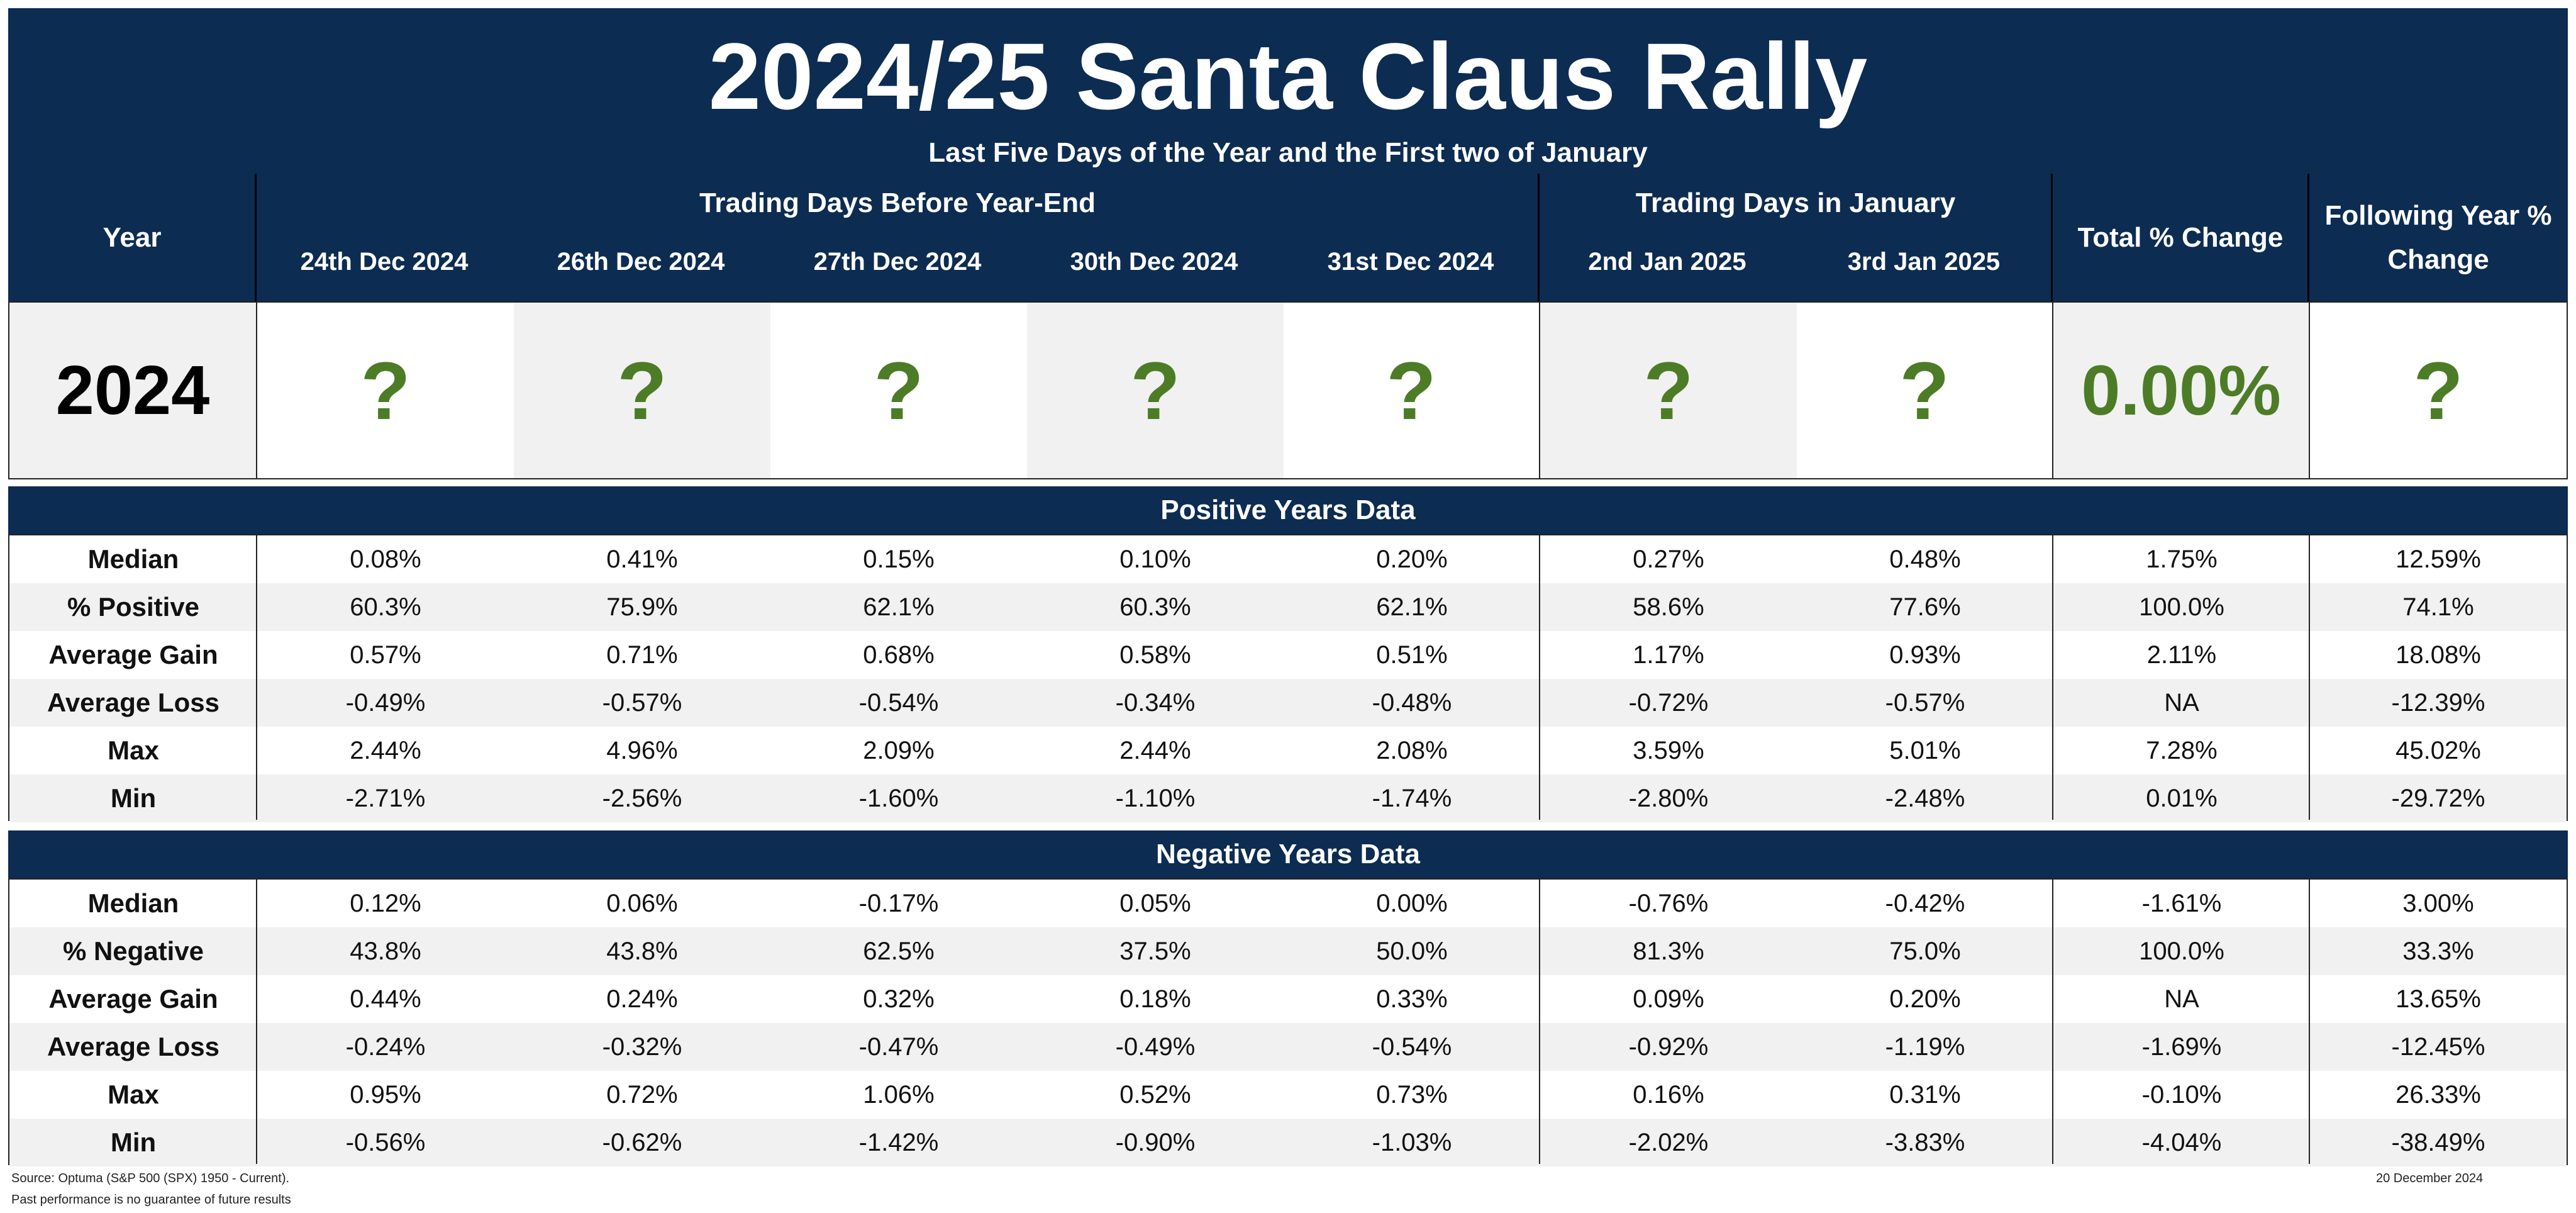  What do you see at coordinates (1668, 654) in the screenshot?
I see `table-cell: 1.17%` at bounding box center [1668, 654].